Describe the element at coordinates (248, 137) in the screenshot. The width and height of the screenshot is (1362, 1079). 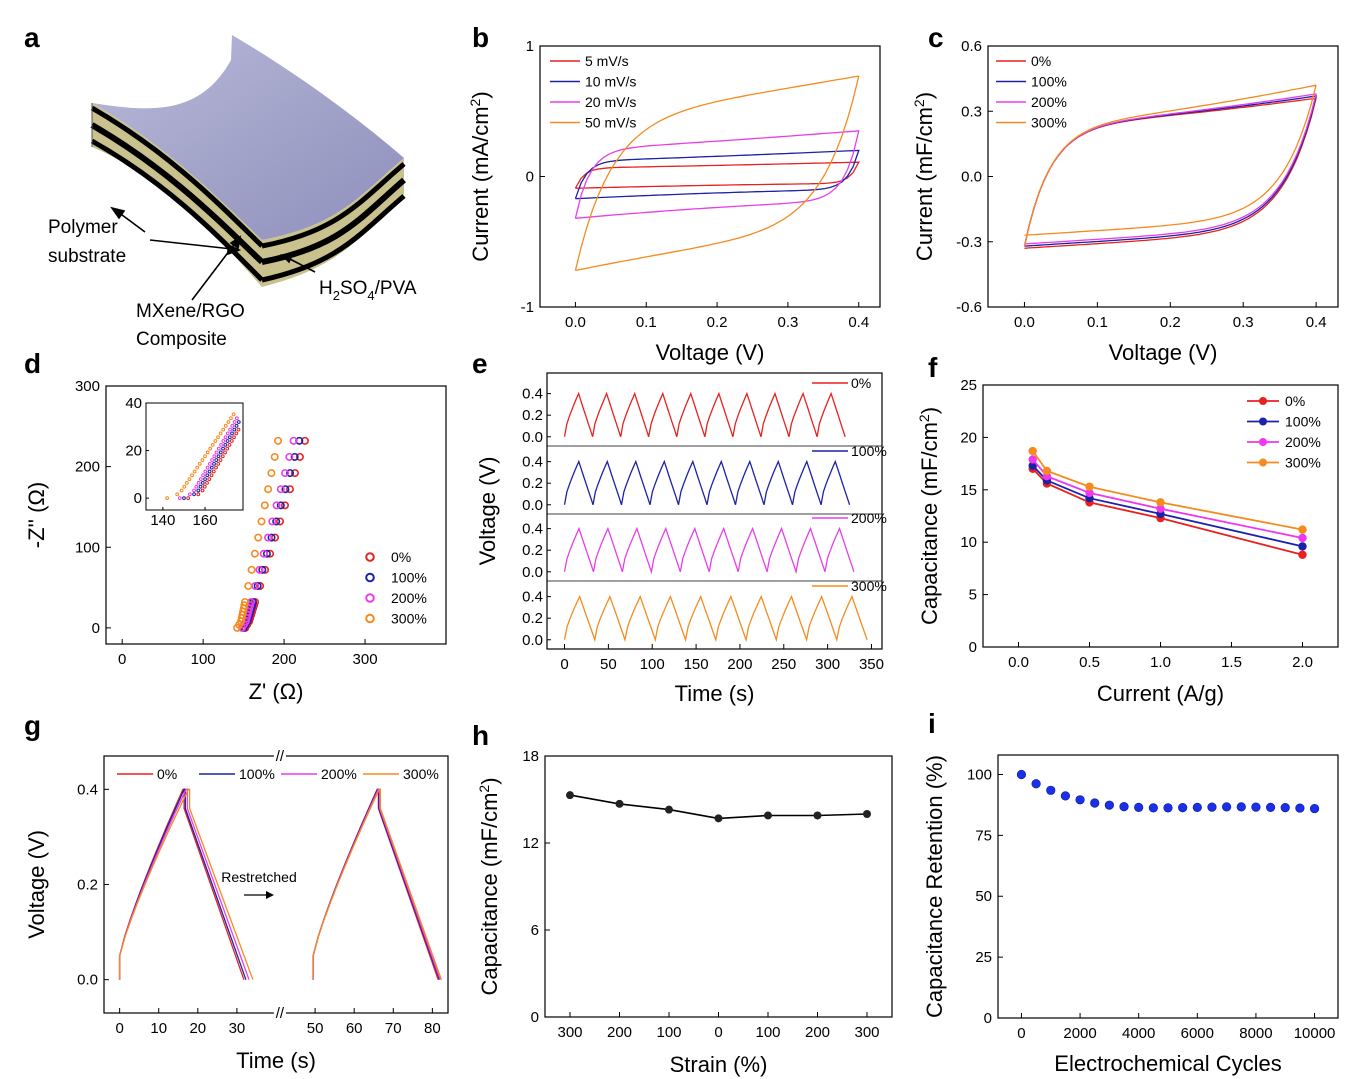
I see `layer-top-surface` at that location.